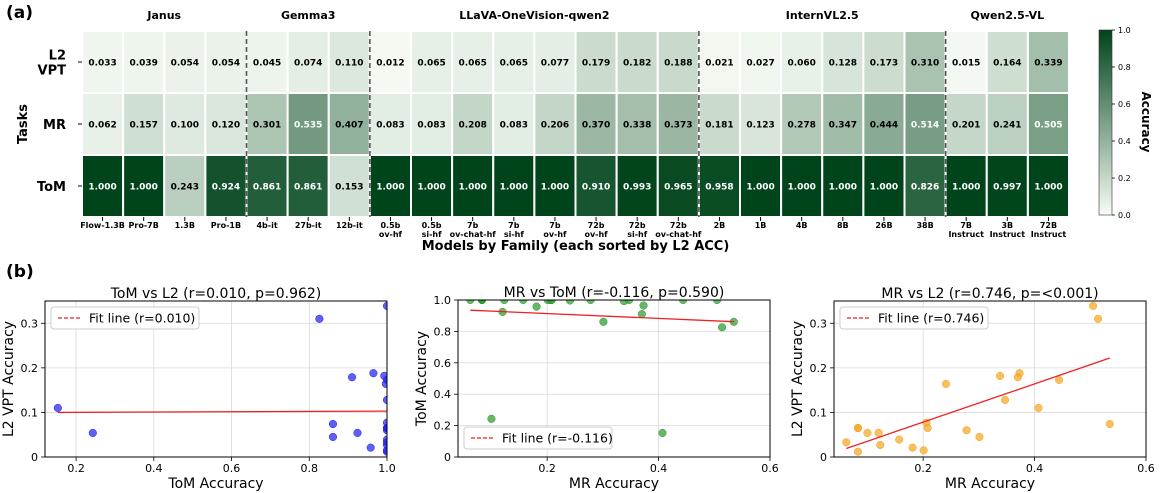 Image resolution: width=1163 pixels, height=493 pixels. Describe the element at coordinates (349, 126) in the screenshot. I see `heatmap-cell-label: 0.407` at that location.